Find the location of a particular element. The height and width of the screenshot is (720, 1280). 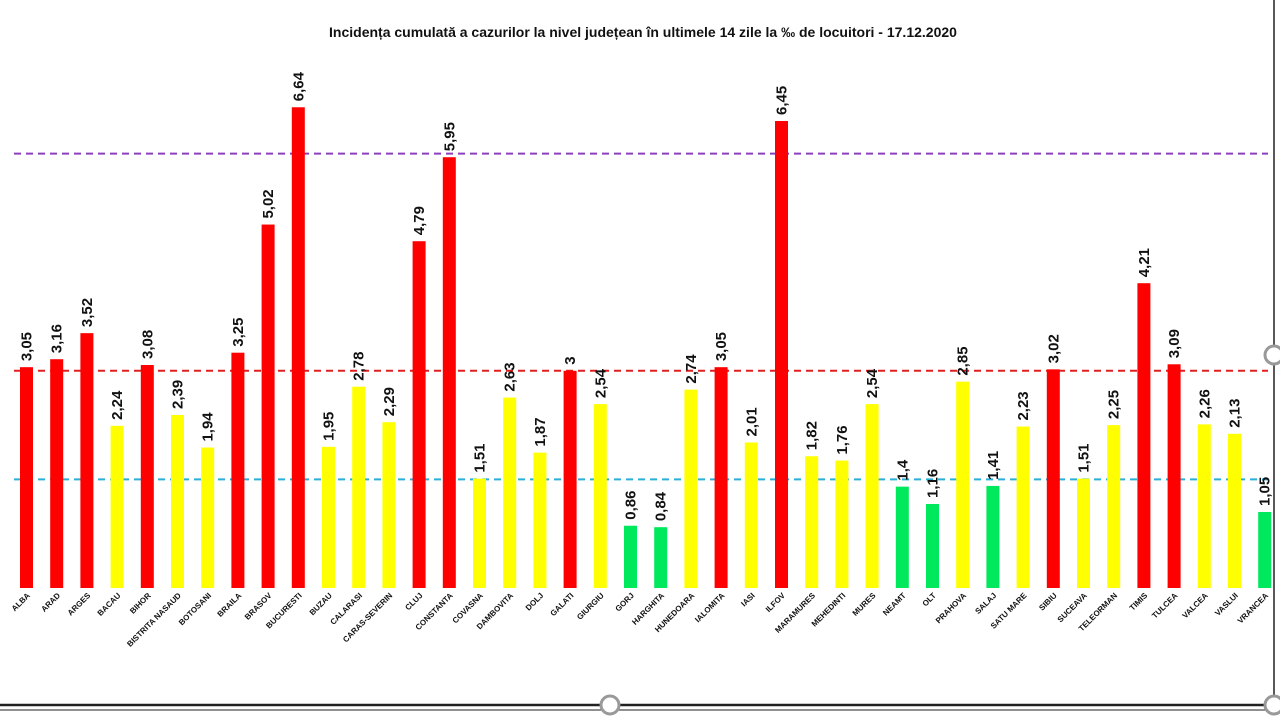

value-label: 2,24 is located at coordinates (117, 405).